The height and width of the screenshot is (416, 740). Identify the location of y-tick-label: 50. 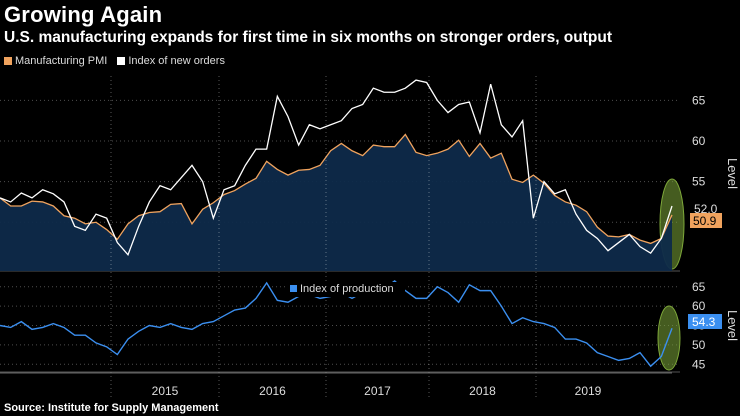
(699, 345).